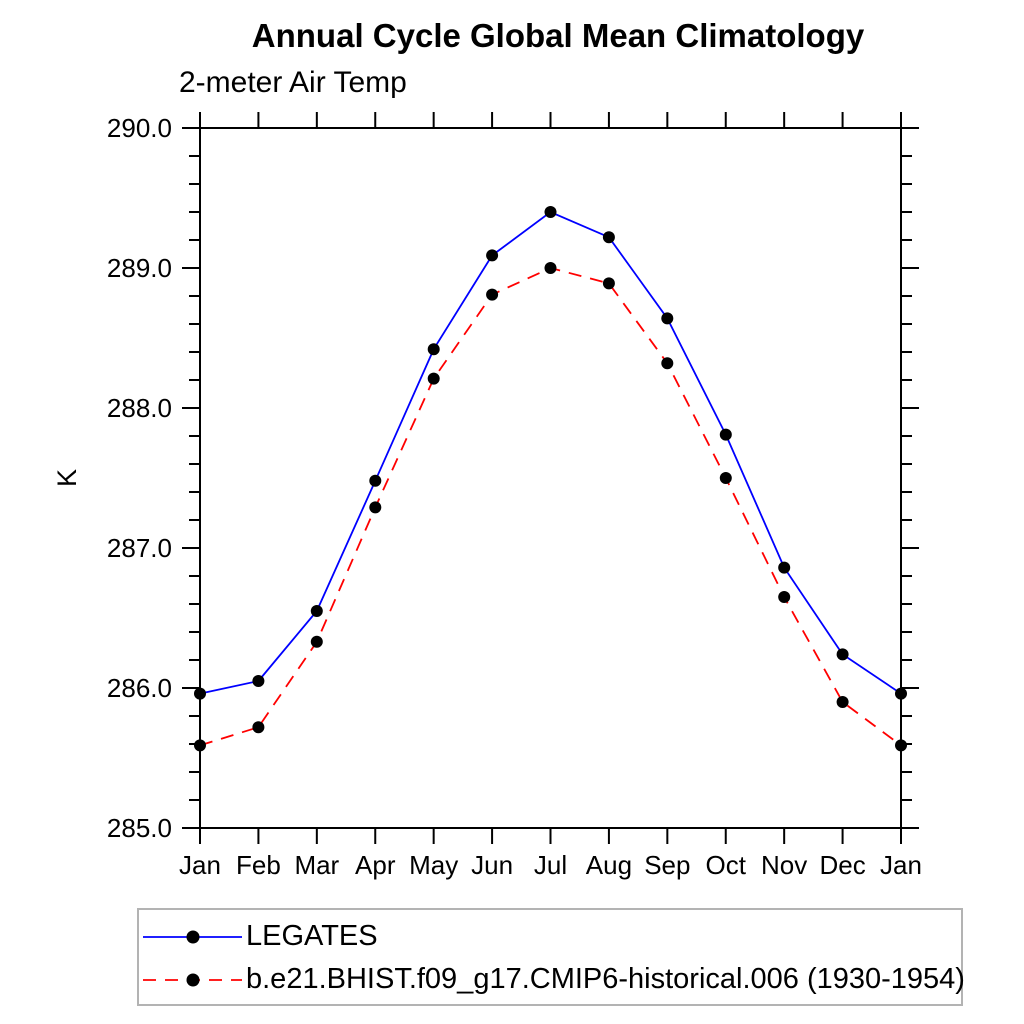 The image size is (1024, 1024). I want to click on x-tick-label: Jul, so click(550, 865).